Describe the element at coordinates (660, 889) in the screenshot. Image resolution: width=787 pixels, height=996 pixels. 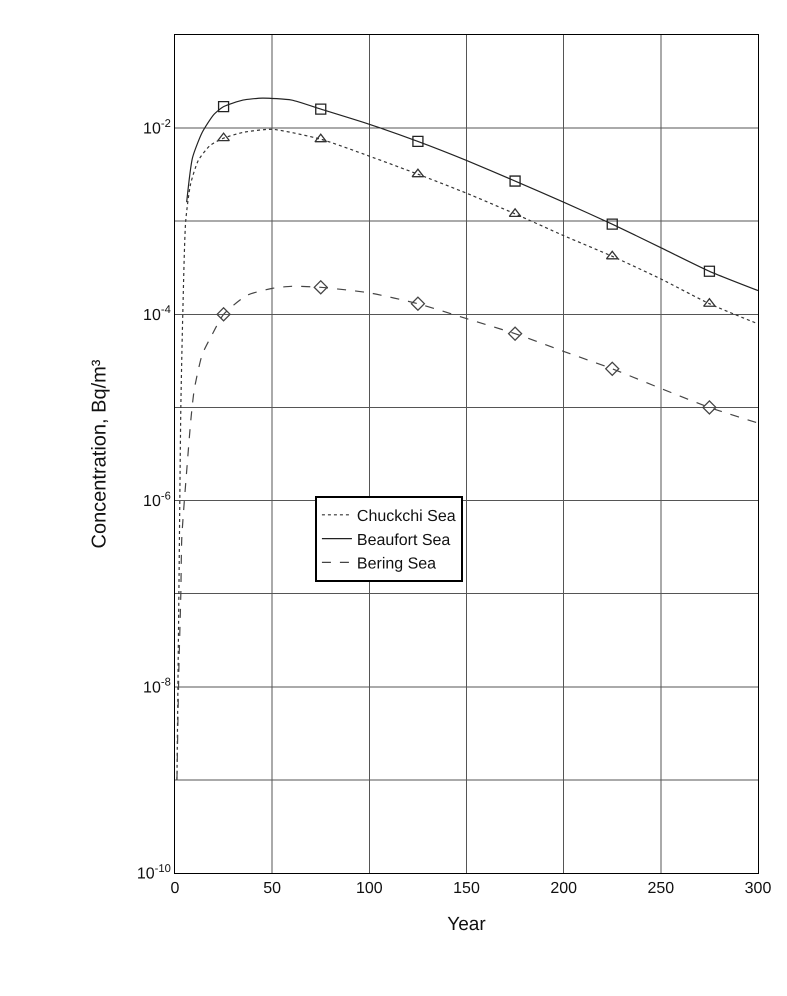
I see `x-tick-label: 250` at that location.